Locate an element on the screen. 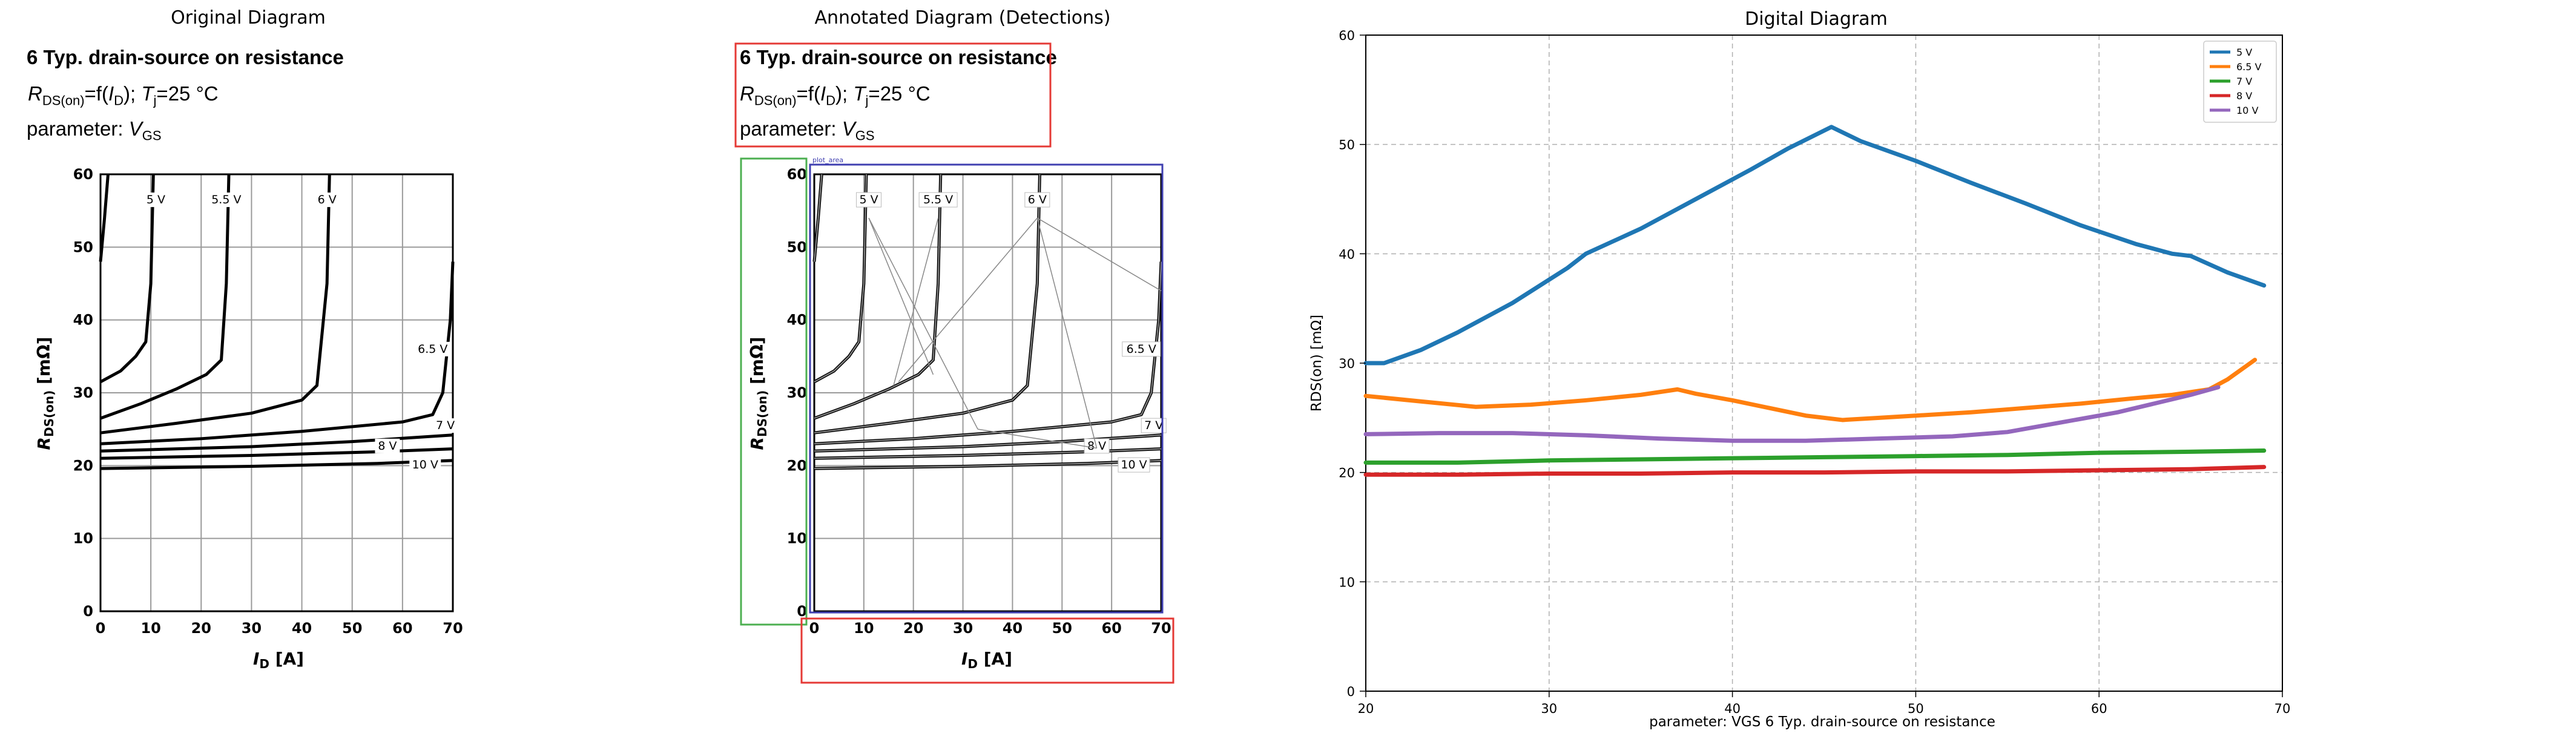 The height and width of the screenshot is (742, 2576). y-tick-label: 60 is located at coordinates (1347, 35).